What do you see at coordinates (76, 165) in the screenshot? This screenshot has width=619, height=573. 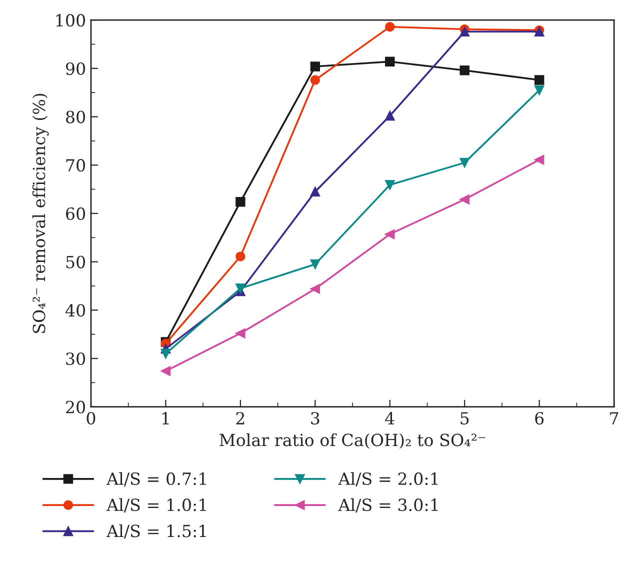 I see `y-tick-label: 70` at bounding box center [76, 165].